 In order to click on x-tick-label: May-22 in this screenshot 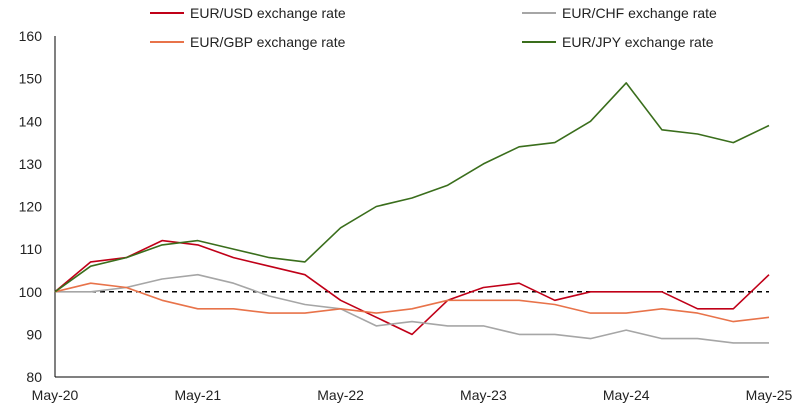, I will do `click(340, 395)`.